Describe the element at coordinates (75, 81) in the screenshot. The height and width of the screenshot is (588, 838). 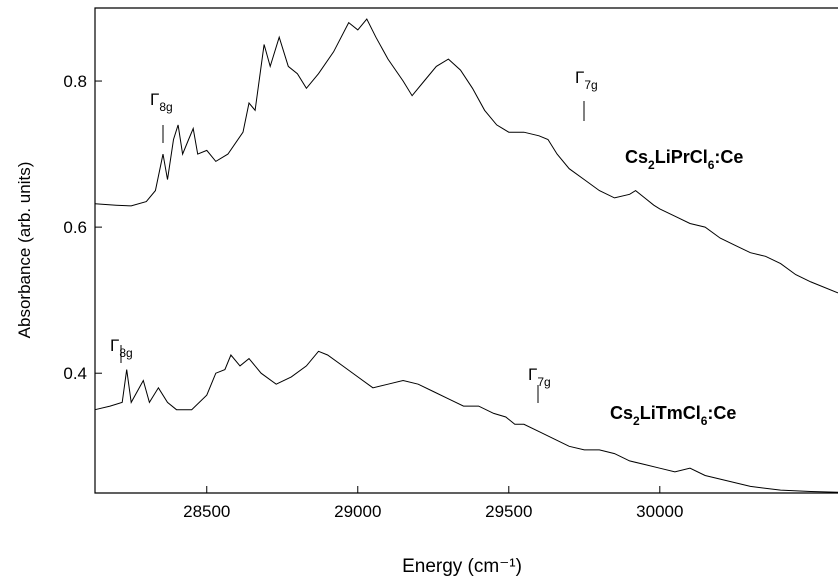
I see `y-tick-label: 0.8` at that location.